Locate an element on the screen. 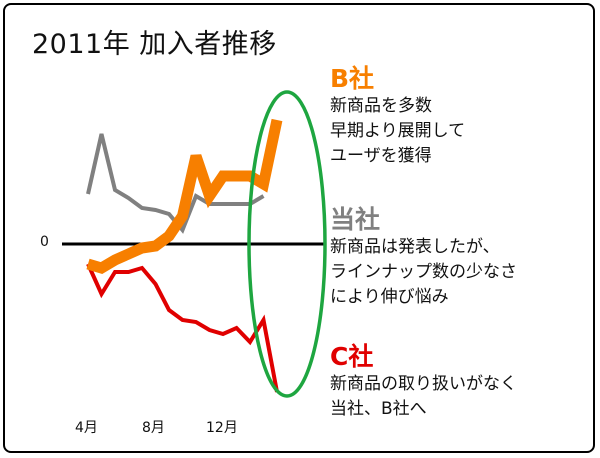 The image size is (600, 458). series-line-b-company is located at coordinates (184, 196).